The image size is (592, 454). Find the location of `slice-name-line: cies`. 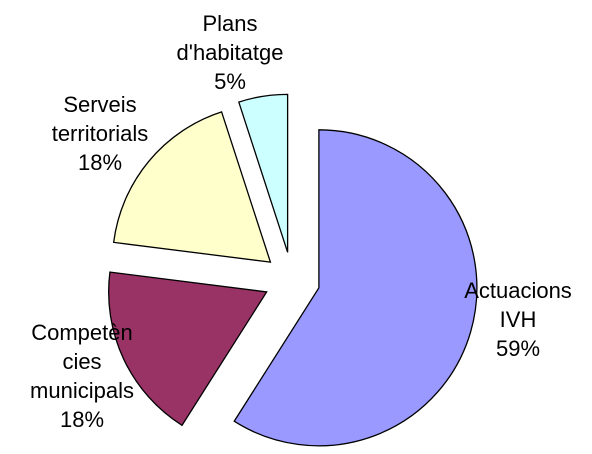

slice-name-line: cies is located at coordinates (81, 361).